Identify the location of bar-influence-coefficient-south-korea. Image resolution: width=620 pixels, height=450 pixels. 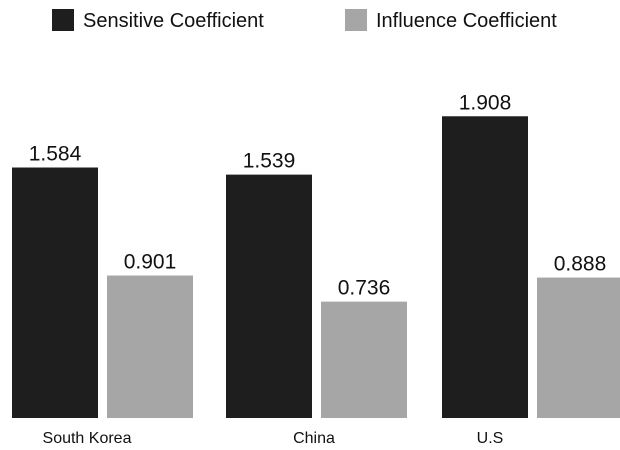
(150, 346).